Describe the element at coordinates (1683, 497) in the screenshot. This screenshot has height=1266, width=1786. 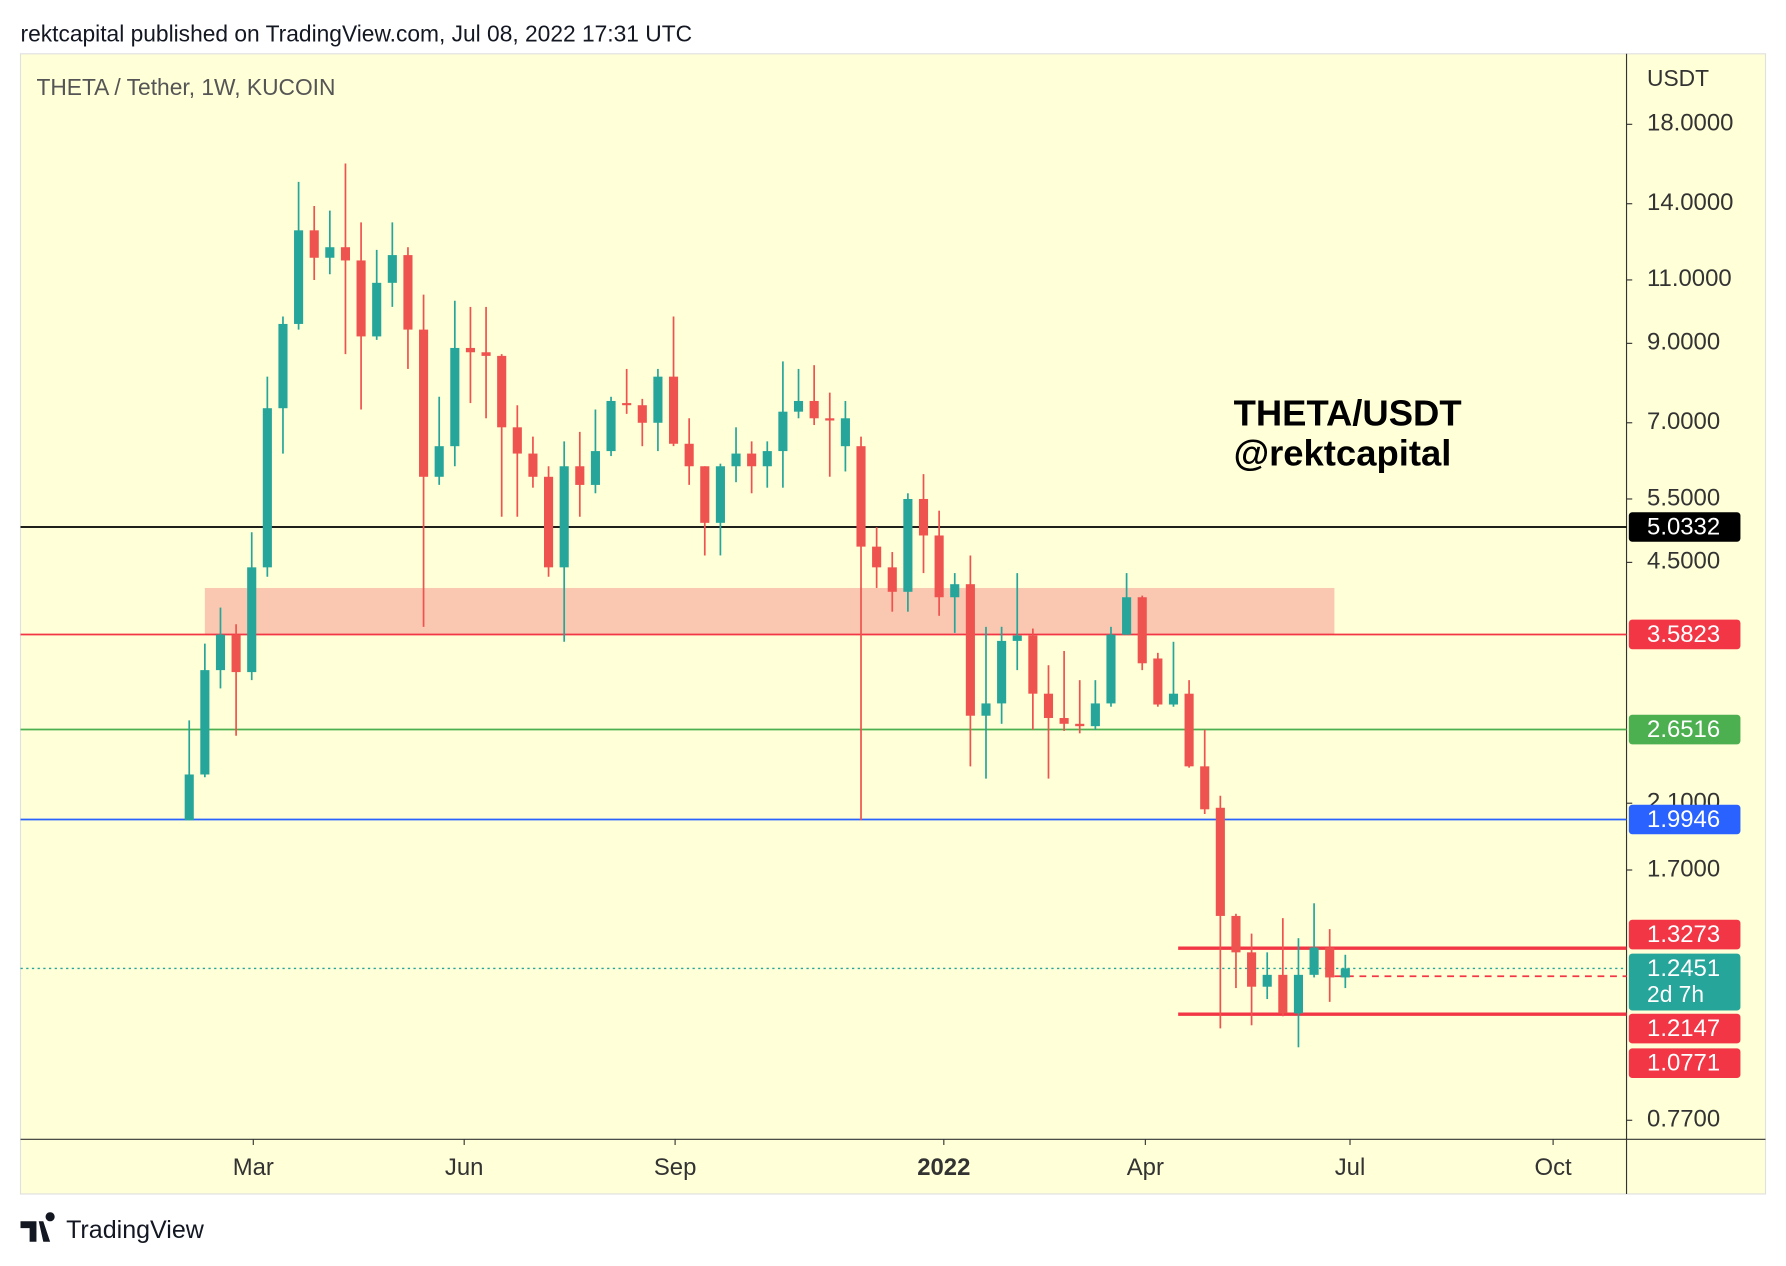
I see `y-tick-label: 5.5000` at that location.